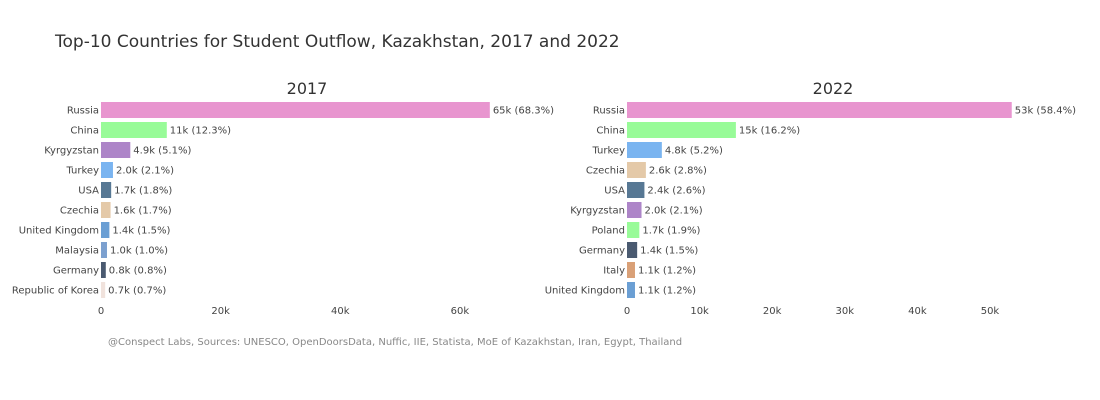 The width and height of the screenshot is (1100, 400). What do you see at coordinates (614, 271) in the screenshot?
I see `category-label: Italy` at bounding box center [614, 271].